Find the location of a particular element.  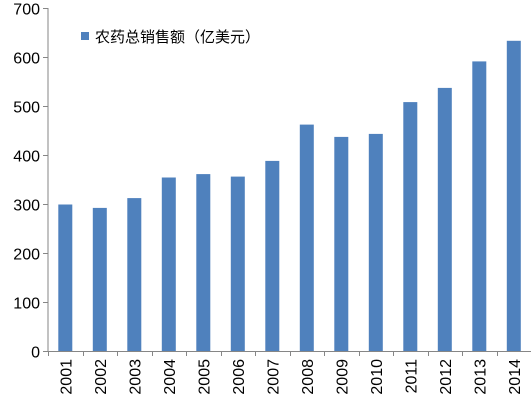

x-tick-label: 2004 is located at coordinates (170, 377).